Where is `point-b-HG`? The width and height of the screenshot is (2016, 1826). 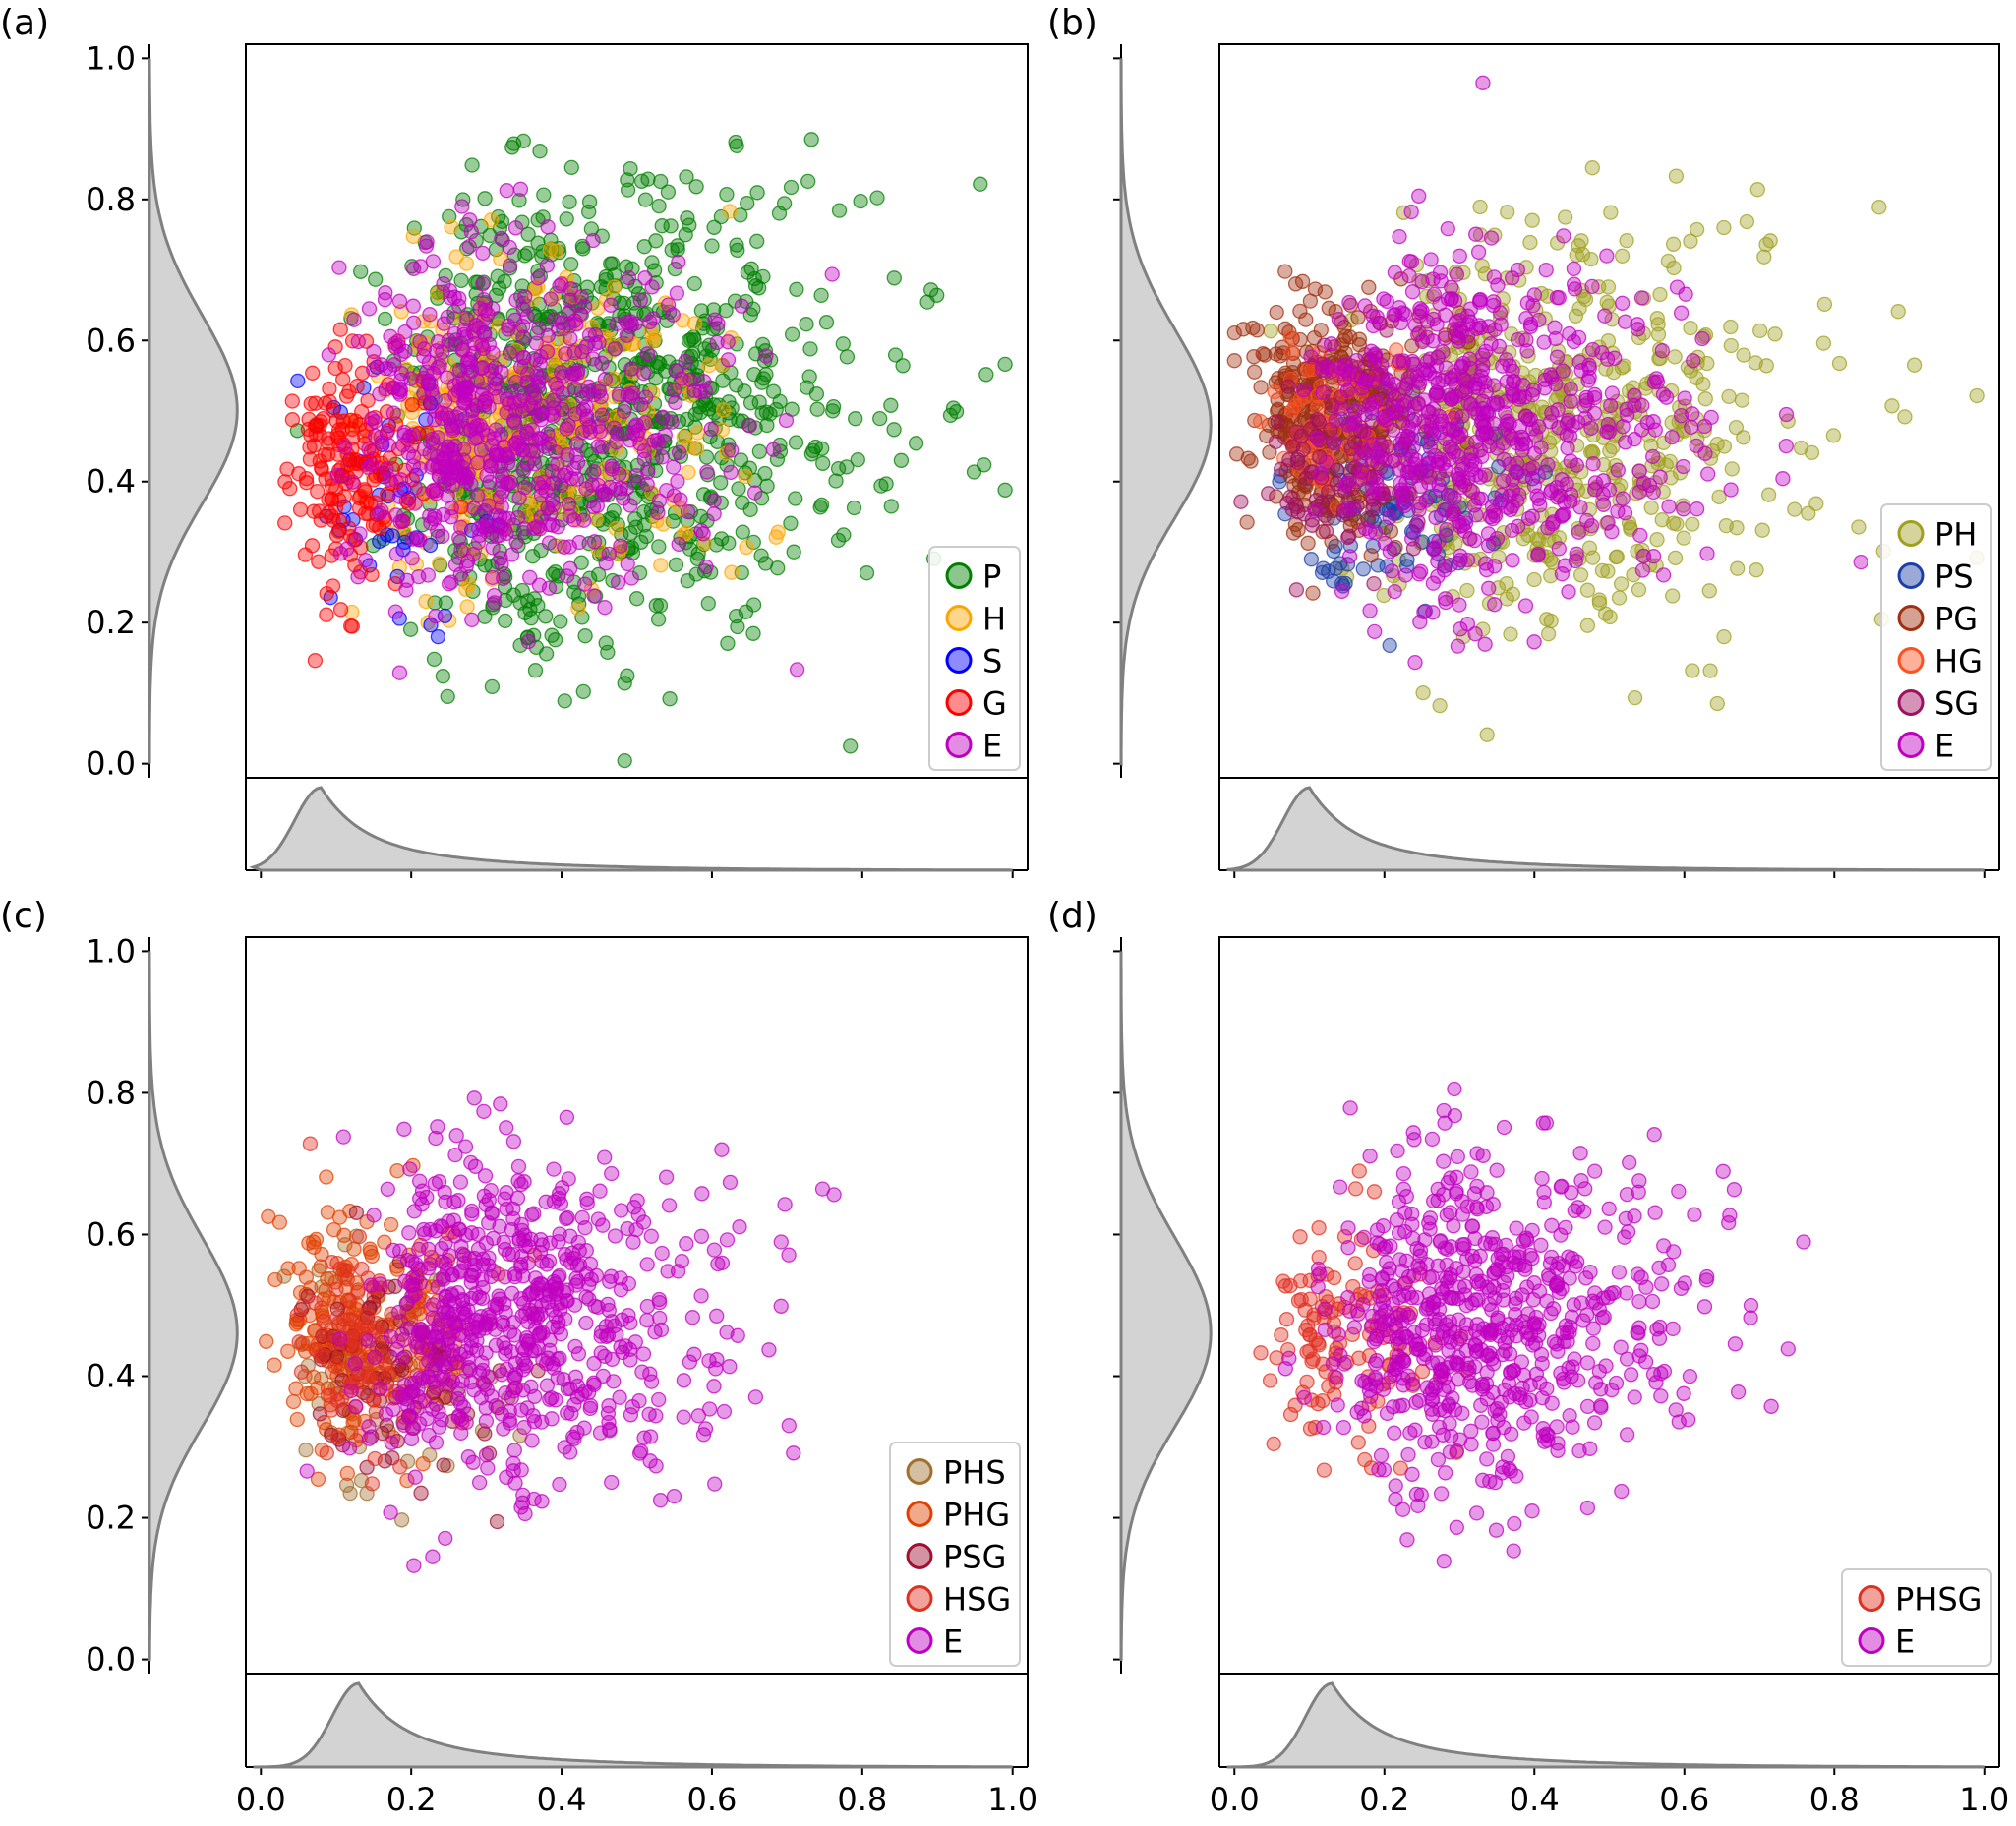
point-b-HG is located at coordinates (1260, 421).